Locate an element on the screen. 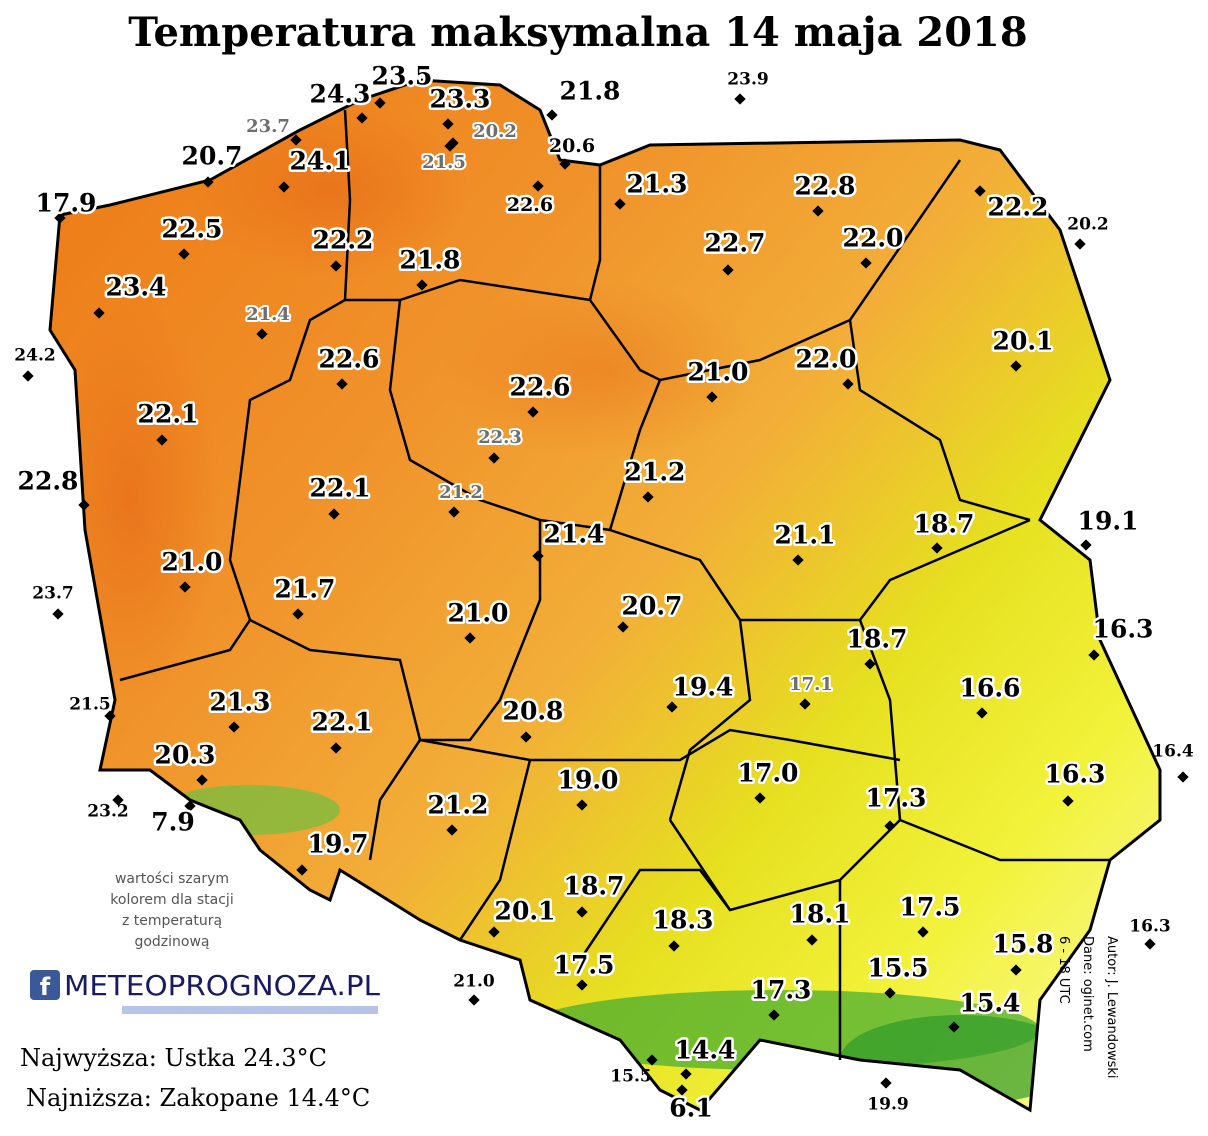  note-line: kolorem dla stacji is located at coordinates (171, 900).